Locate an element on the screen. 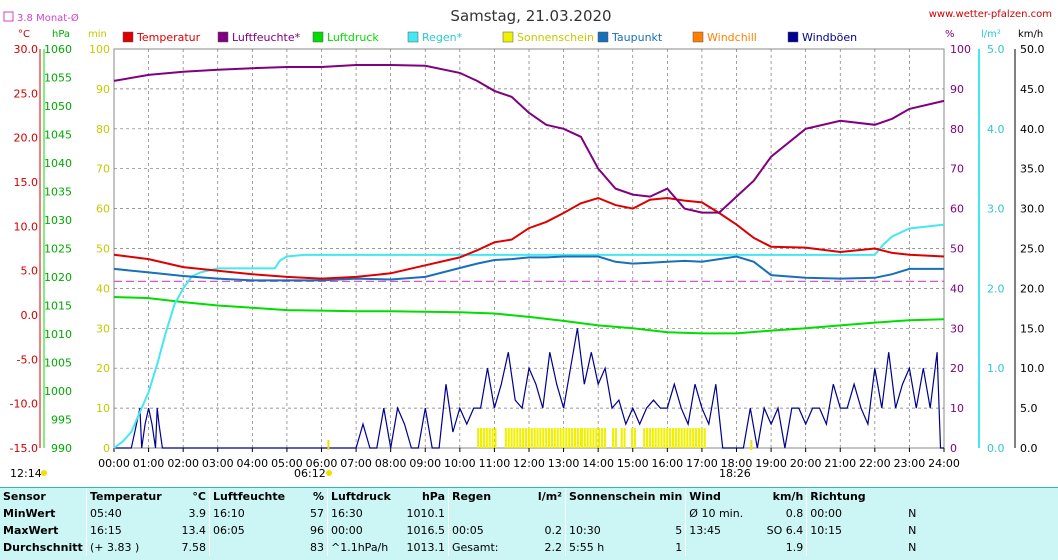  x-tick-label: 11:00 is located at coordinates (495, 463).